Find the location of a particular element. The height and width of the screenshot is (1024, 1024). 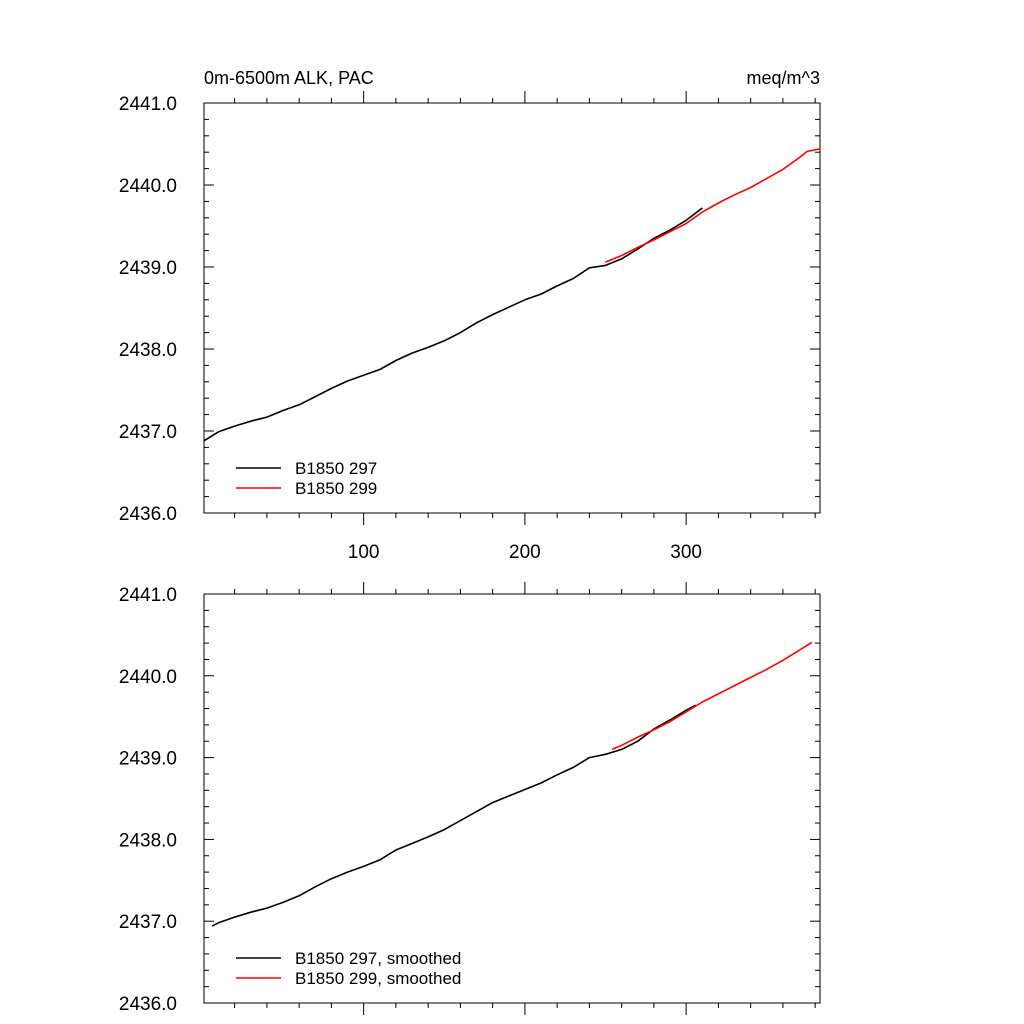

chart-title: 0m-6500m ALK, PAC is located at coordinates (289, 78).